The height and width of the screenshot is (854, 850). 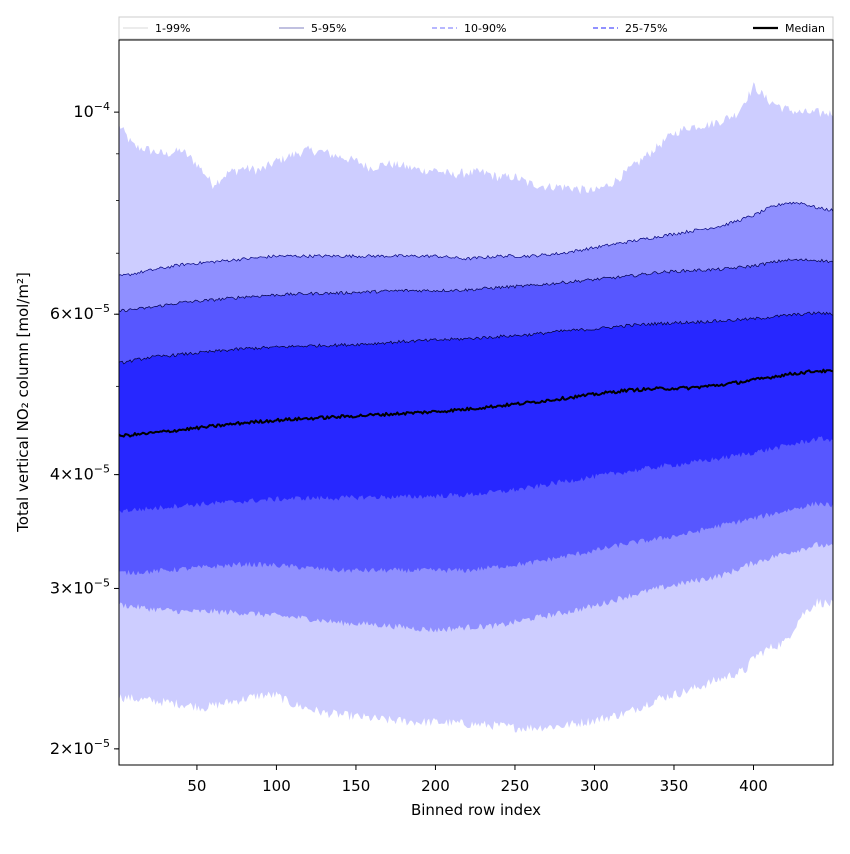 What do you see at coordinates (80, 473) in the screenshot?
I see `y-tick-label: 4×10⁻⁵` at bounding box center [80, 473].